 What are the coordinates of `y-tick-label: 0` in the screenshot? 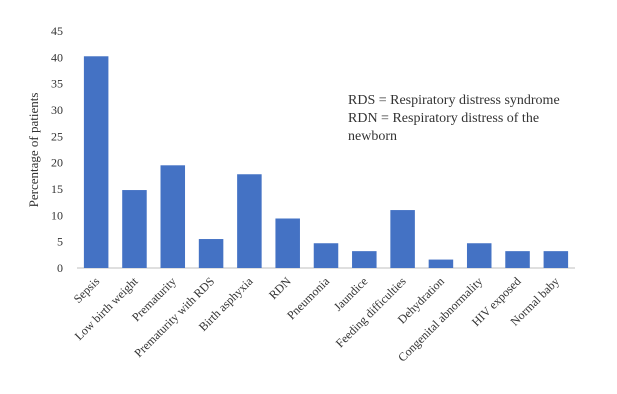 It's located at (60, 268).